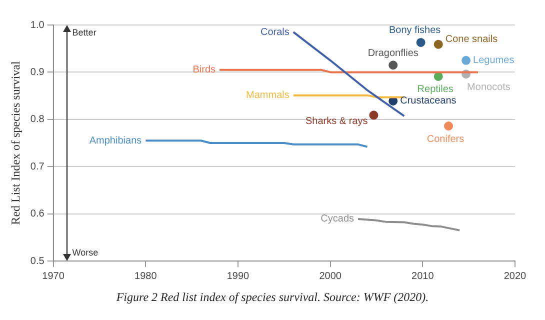  Describe the element at coordinates (37, 120) in the screenshot. I see `y-tick-label: 0.8` at that location.